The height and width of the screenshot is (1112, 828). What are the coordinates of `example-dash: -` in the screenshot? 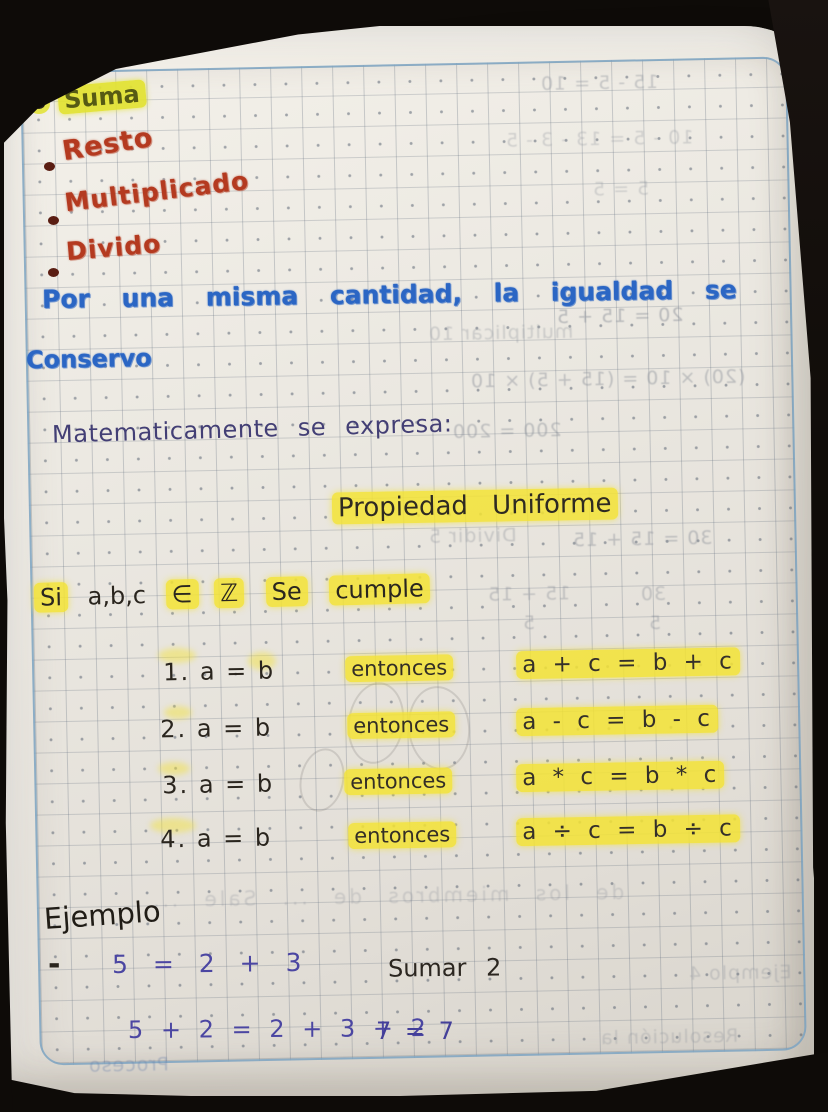 It's located at (54, 964).